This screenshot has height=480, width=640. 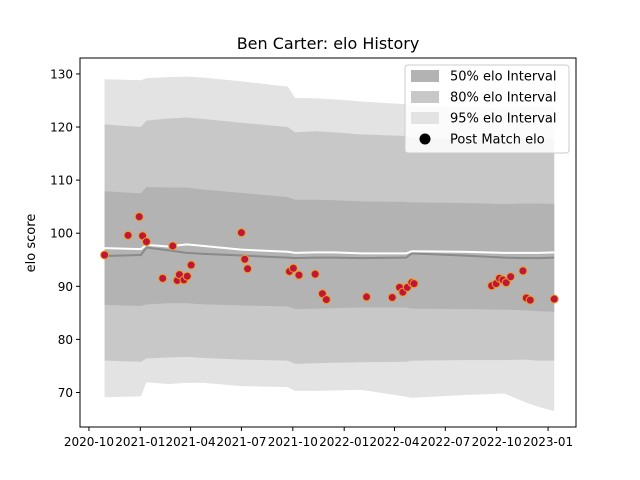 I want to click on x-tick-label: 2020-10, so click(x=89, y=442).